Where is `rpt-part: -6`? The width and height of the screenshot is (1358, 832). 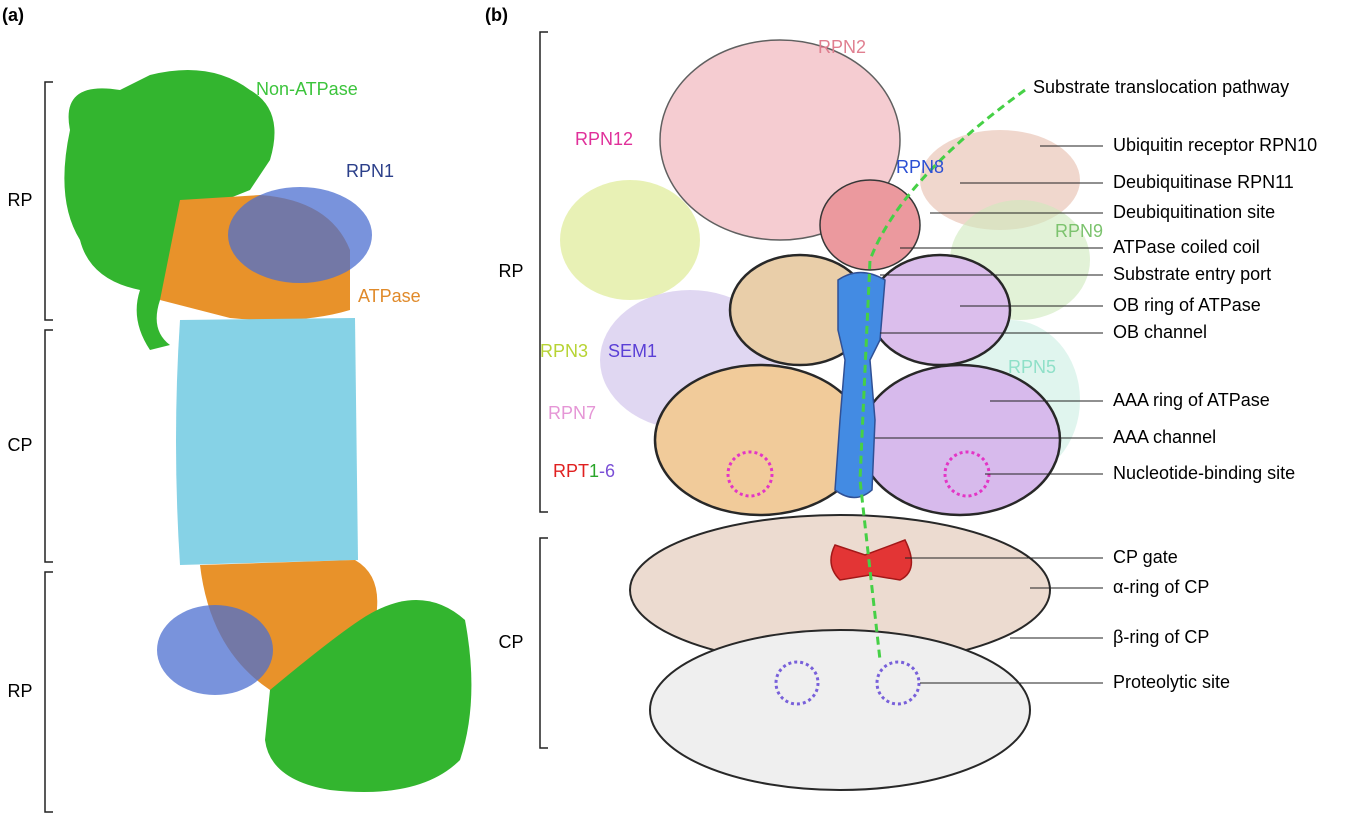 rpt-part: -6 is located at coordinates (607, 471).